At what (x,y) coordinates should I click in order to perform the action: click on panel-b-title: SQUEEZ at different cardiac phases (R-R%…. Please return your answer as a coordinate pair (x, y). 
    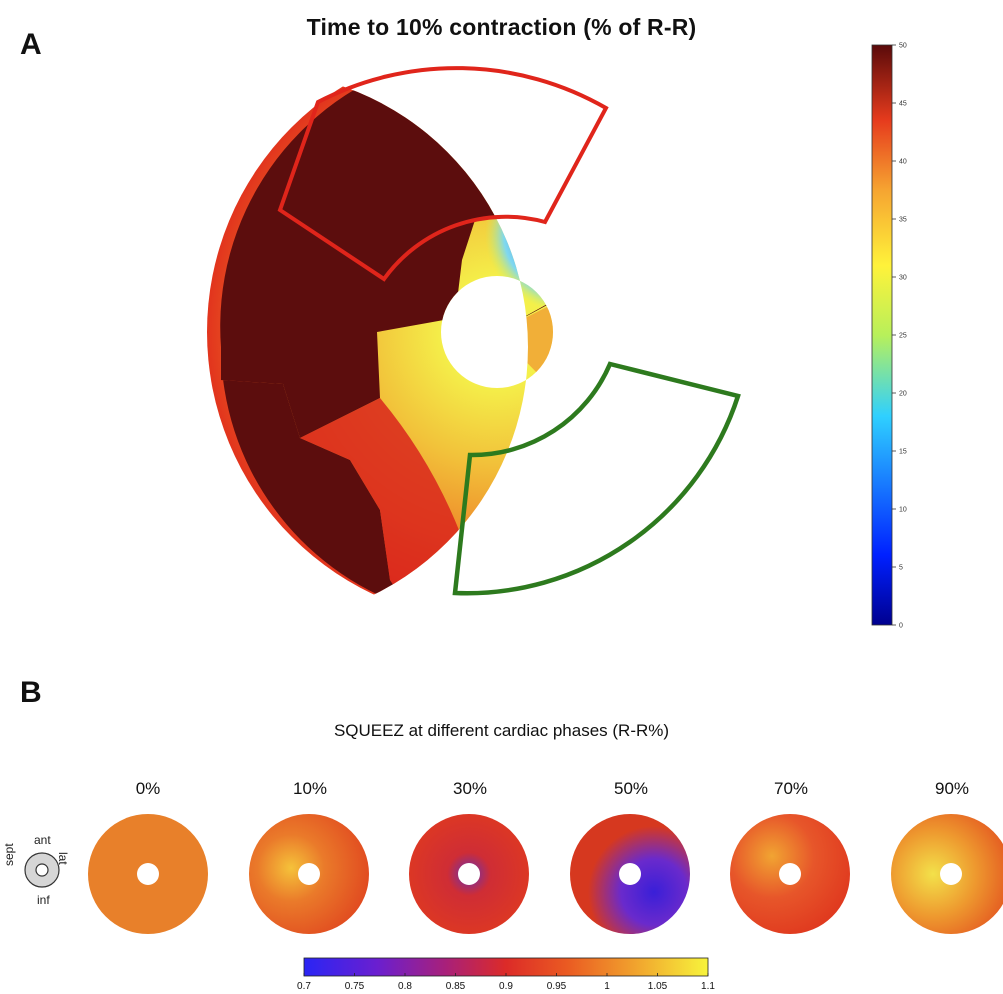
    Looking at the image, I should click on (501, 730).